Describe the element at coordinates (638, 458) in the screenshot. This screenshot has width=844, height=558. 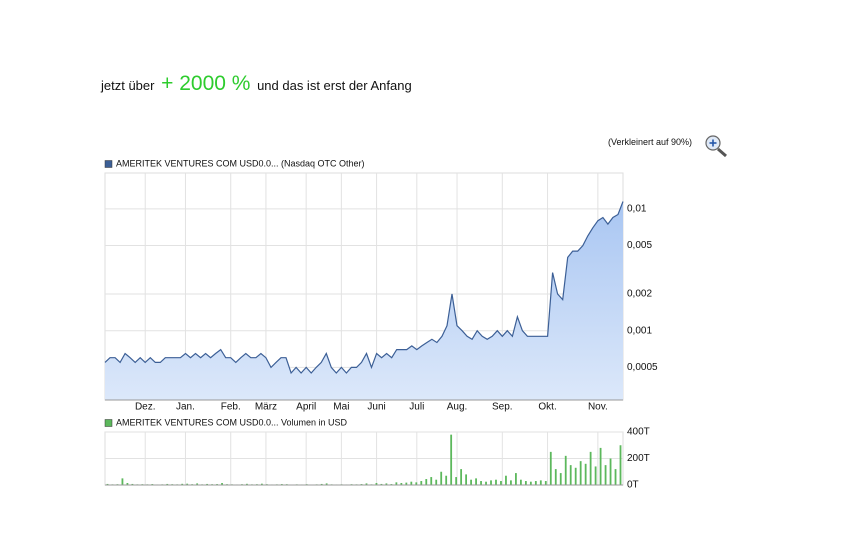
I see `y-tick-label: 200T` at that location.